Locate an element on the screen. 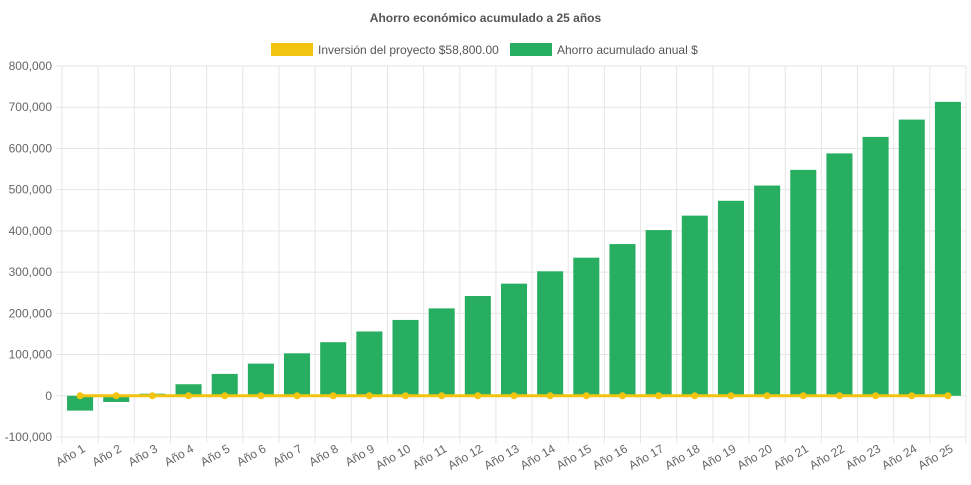 The height and width of the screenshot is (485, 971). bar-año-17 is located at coordinates (658, 313).